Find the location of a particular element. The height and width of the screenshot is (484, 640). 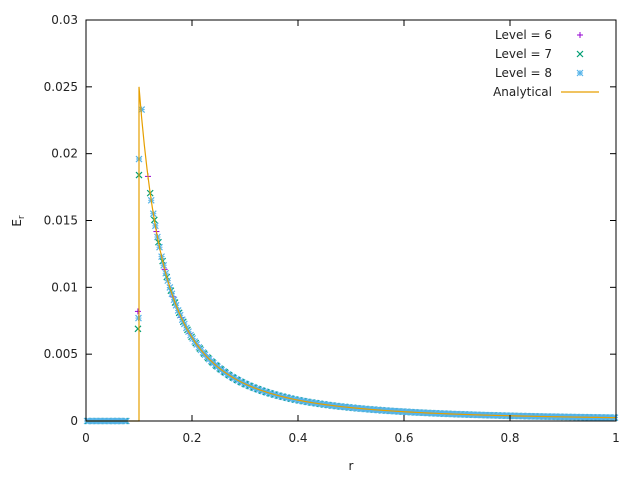

legend: Level = 6 Level = 7 Level = 8 Analytical is located at coordinates (546, 63).